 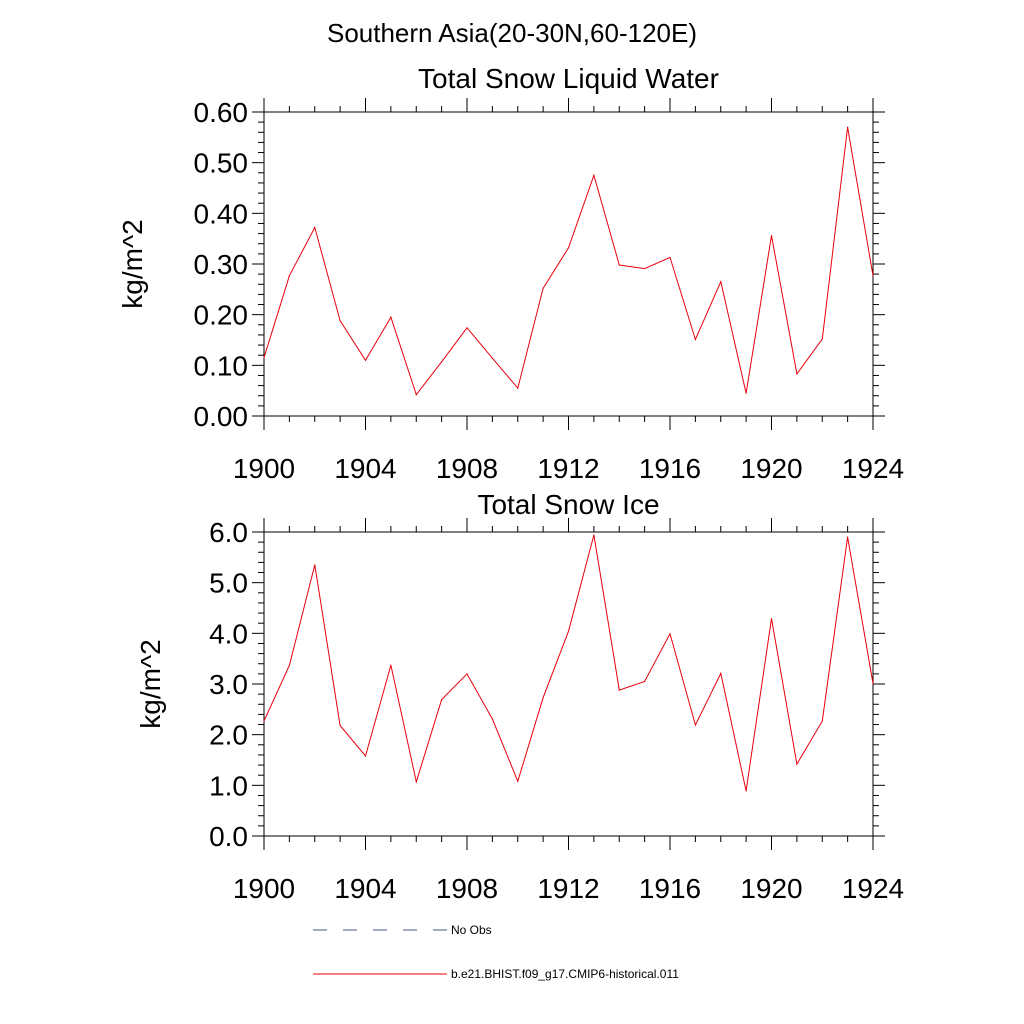 I want to click on figure-title: Southern Asia(20-30N,60-120E), so click(x=512, y=33).